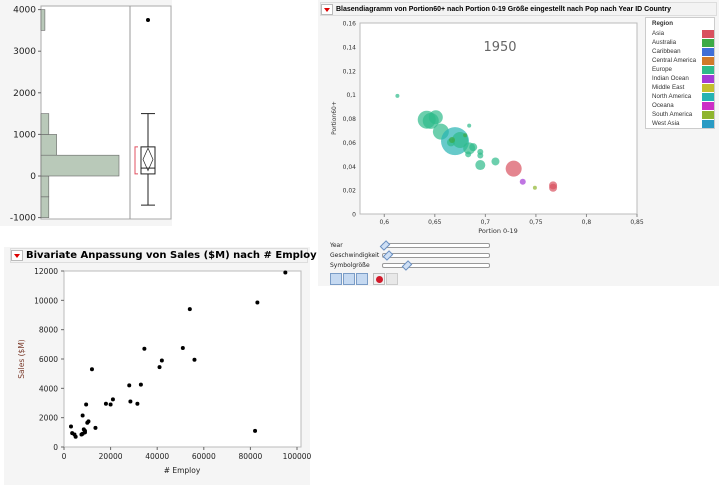 This screenshot has width=719, height=485. I want to click on legend-item: Oceana, so click(680, 105).